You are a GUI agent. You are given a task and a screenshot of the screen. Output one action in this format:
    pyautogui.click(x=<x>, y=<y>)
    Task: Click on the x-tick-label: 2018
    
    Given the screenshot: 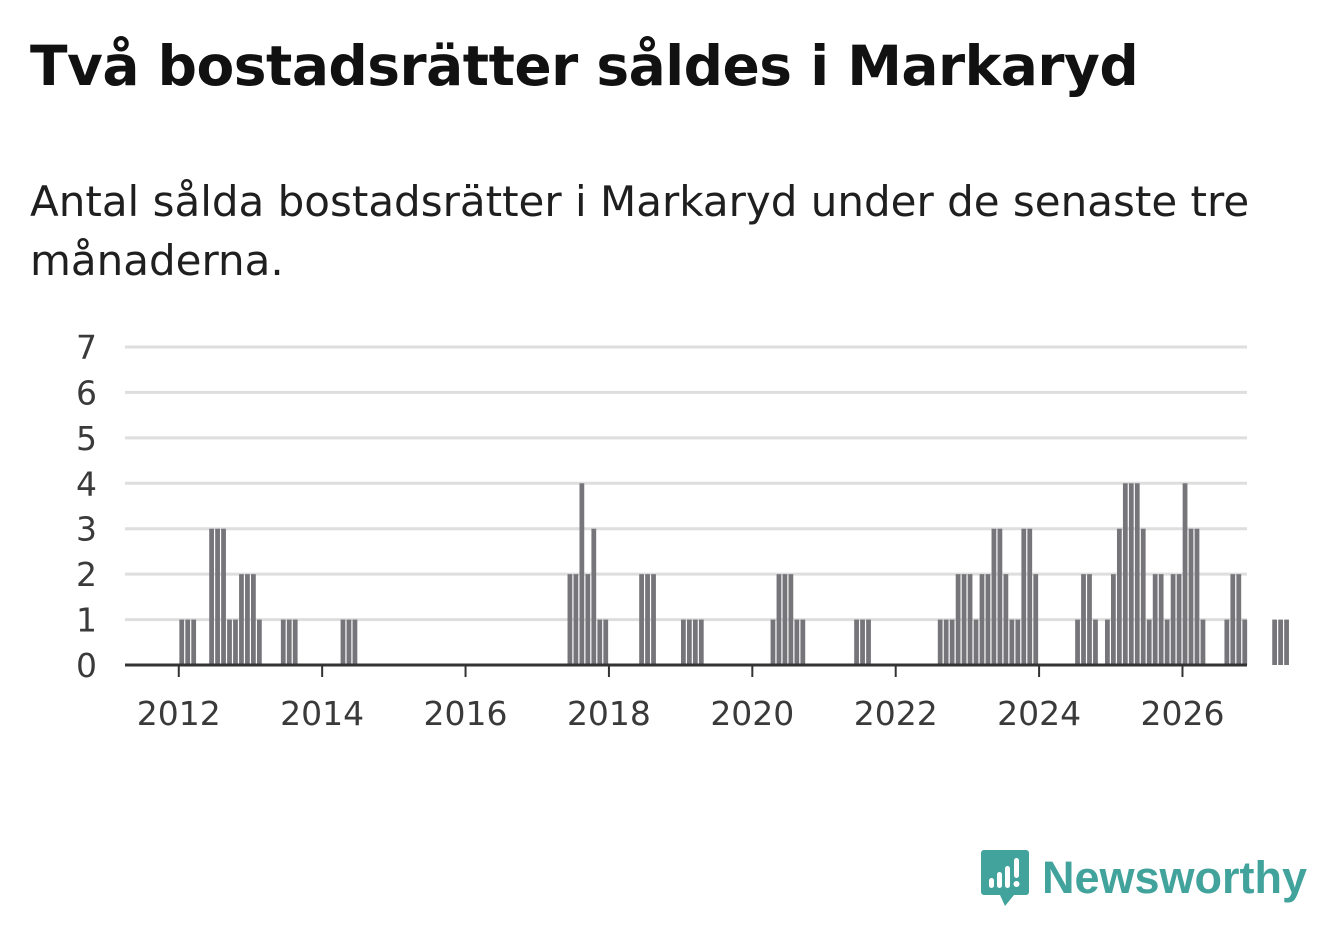 What is the action you would take?
    pyautogui.click(x=609, y=713)
    